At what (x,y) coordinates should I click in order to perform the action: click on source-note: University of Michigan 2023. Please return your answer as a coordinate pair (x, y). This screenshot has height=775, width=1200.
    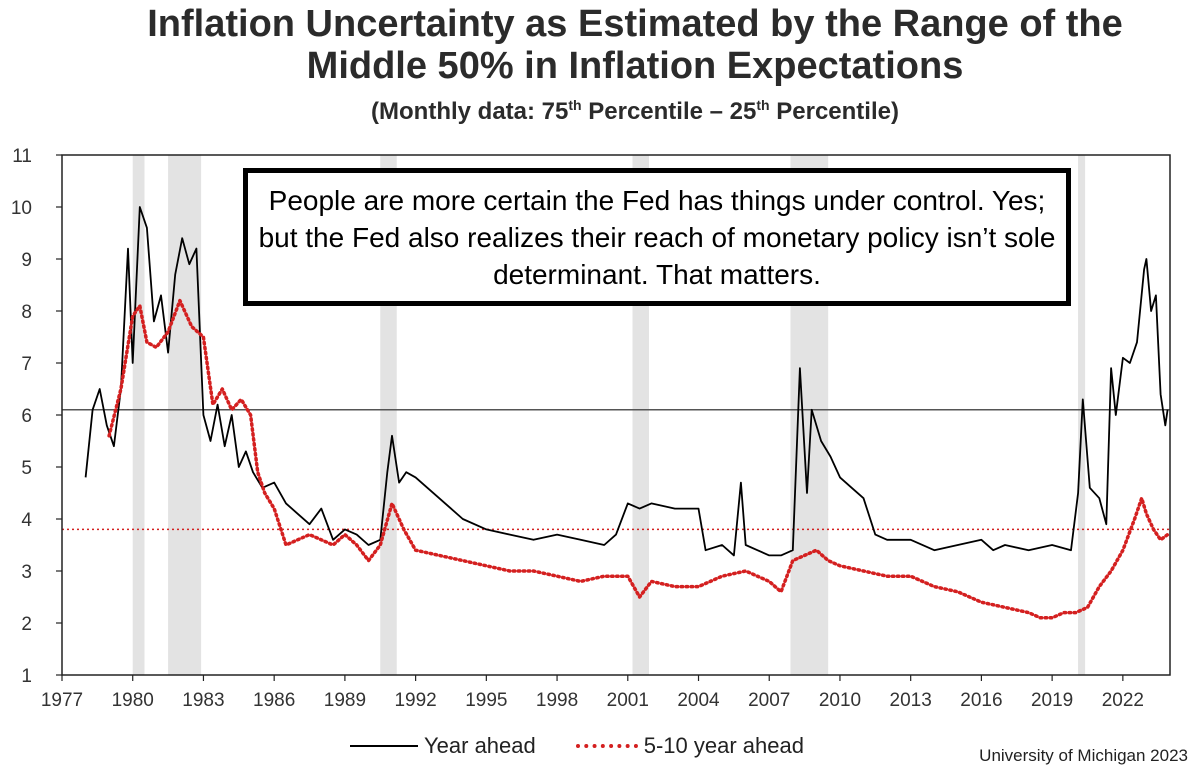
    Looking at the image, I should click on (1083, 755).